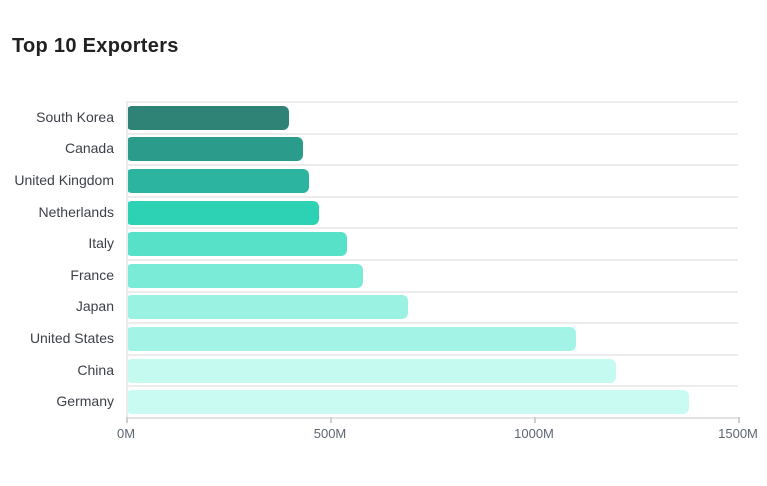 This screenshot has height=486, width=767. I want to click on chart-row: China, so click(369, 369).